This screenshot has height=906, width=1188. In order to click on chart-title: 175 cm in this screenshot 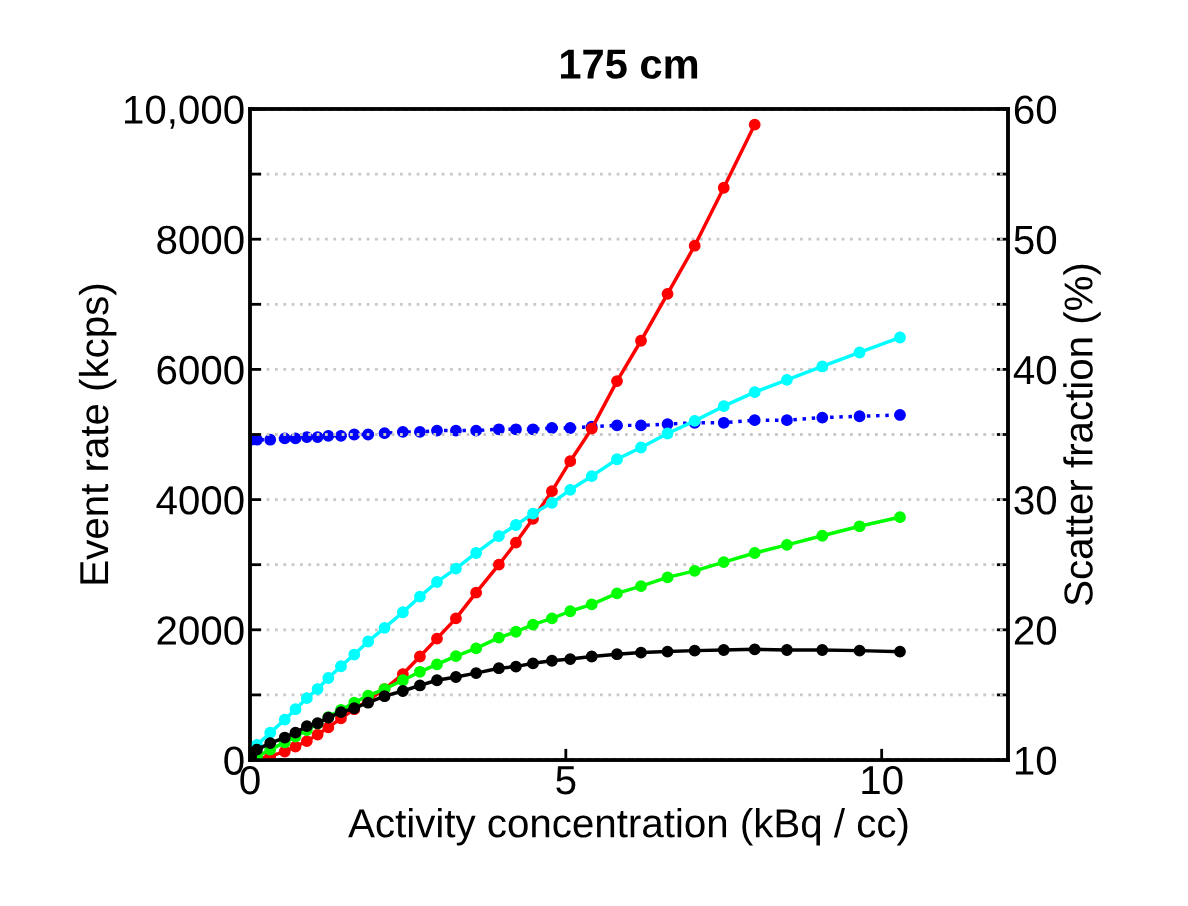, I will do `click(629, 64)`.